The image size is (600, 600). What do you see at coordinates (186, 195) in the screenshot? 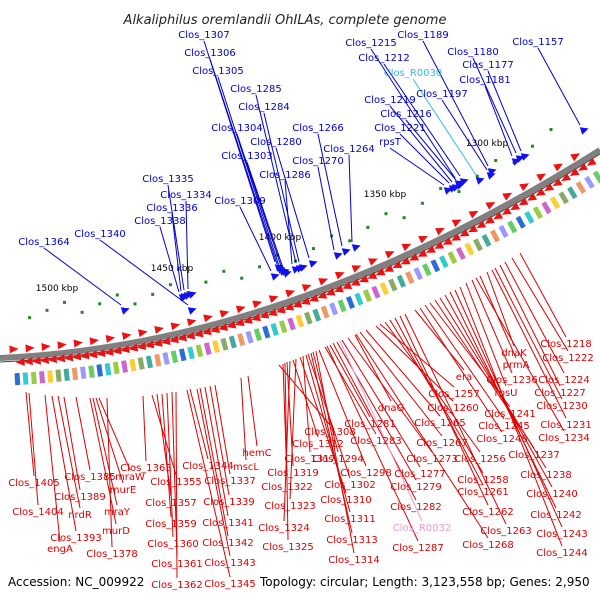
I see `gene-label: Clos_1334` at bounding box center [186, 195].